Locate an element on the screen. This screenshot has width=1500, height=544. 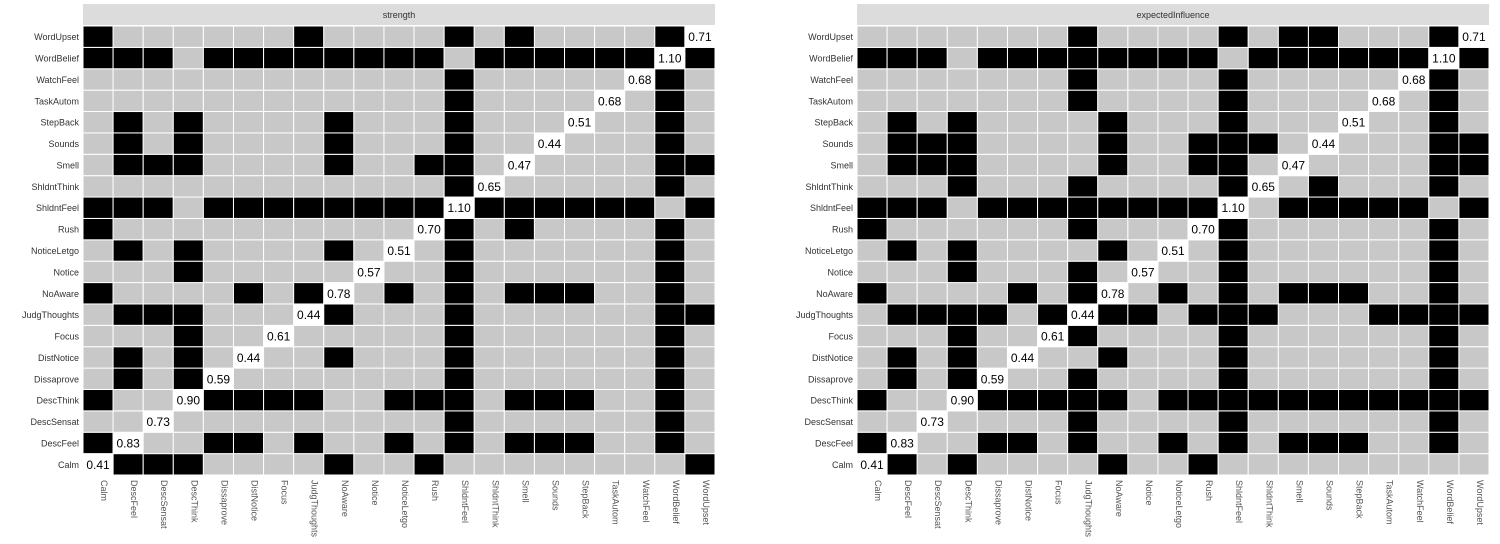
diagonal-value-label: 0.61 is located at coordinates (279, 337).